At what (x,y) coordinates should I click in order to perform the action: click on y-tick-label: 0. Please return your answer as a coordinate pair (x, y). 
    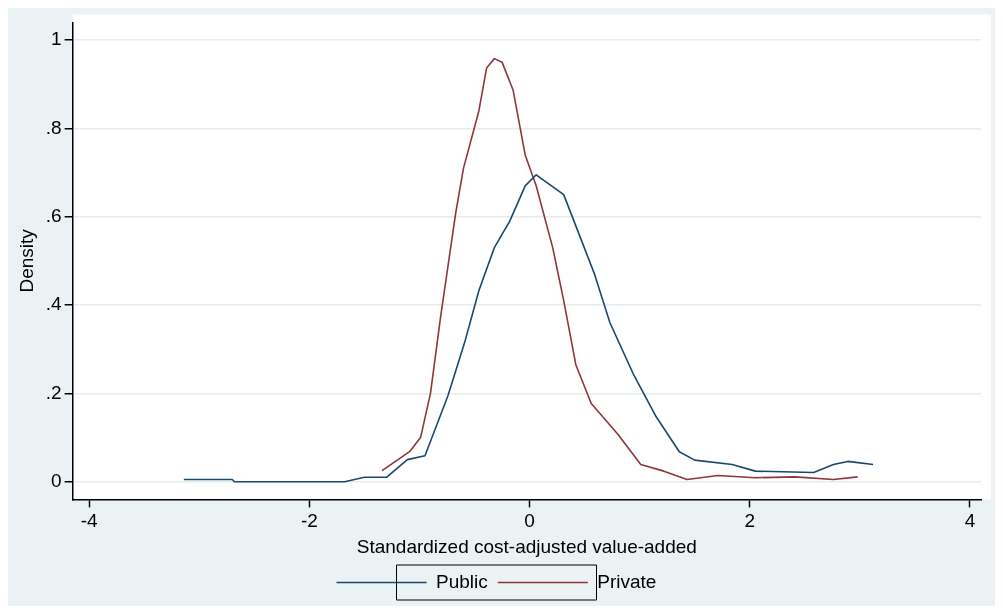
    Looking at the image, I should click on (56, 480).